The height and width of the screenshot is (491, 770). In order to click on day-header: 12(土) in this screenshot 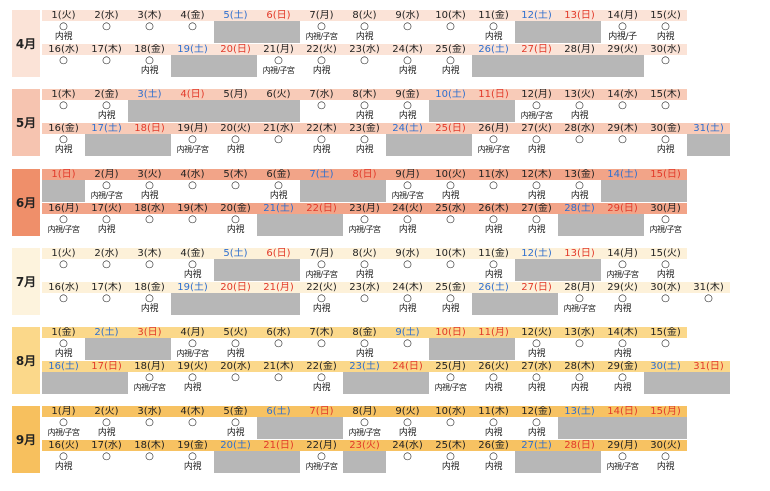, I will do `click(536, 253)`.